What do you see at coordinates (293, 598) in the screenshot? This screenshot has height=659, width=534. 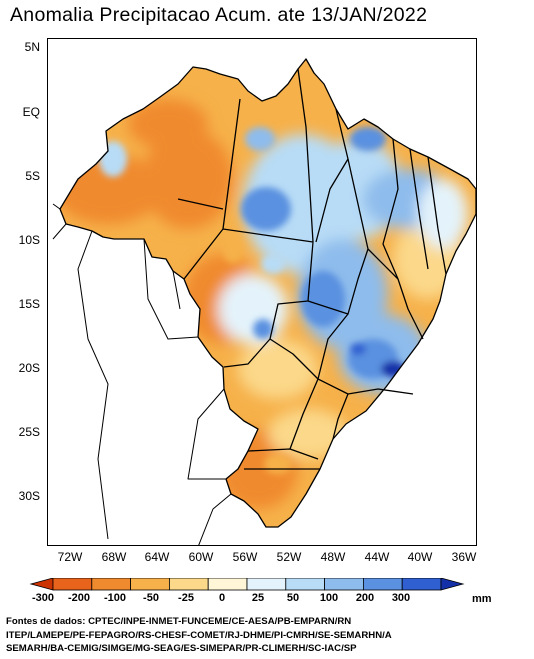 I see `colorbar-label-50: 50` at bounding box center [293, 598].